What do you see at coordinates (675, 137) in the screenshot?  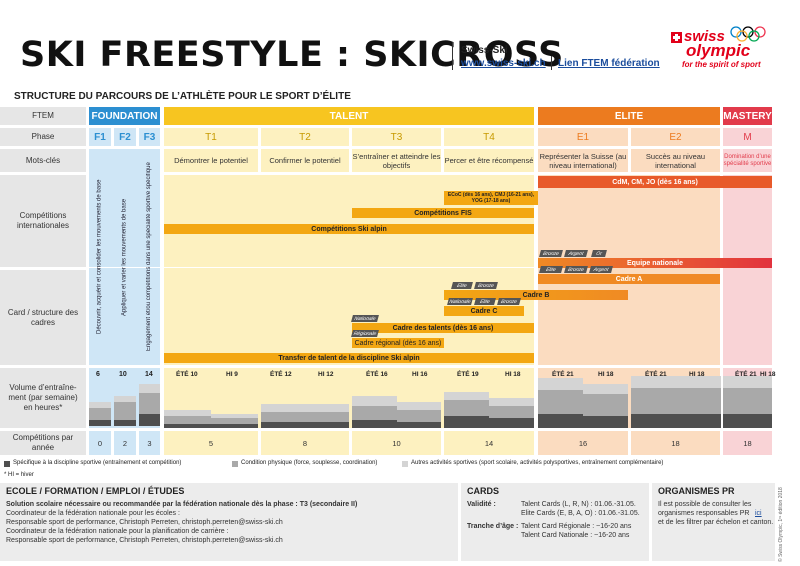 I see `phase-e2: E2` at bounding box center [675, 137].